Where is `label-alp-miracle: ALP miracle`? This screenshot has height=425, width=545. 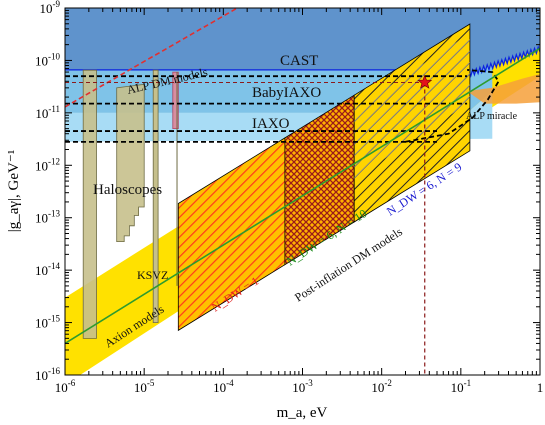
label-alp-miracle: ALP miracle is located at coordinates (492, 116).